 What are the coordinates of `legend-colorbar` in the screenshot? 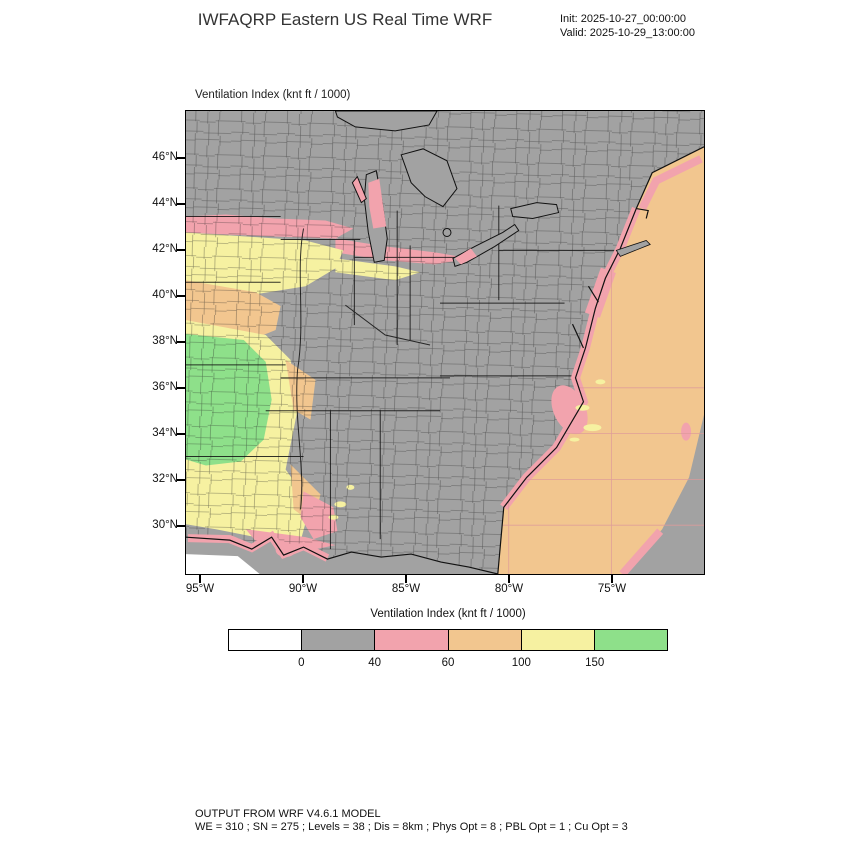 It's located at (448, 640).